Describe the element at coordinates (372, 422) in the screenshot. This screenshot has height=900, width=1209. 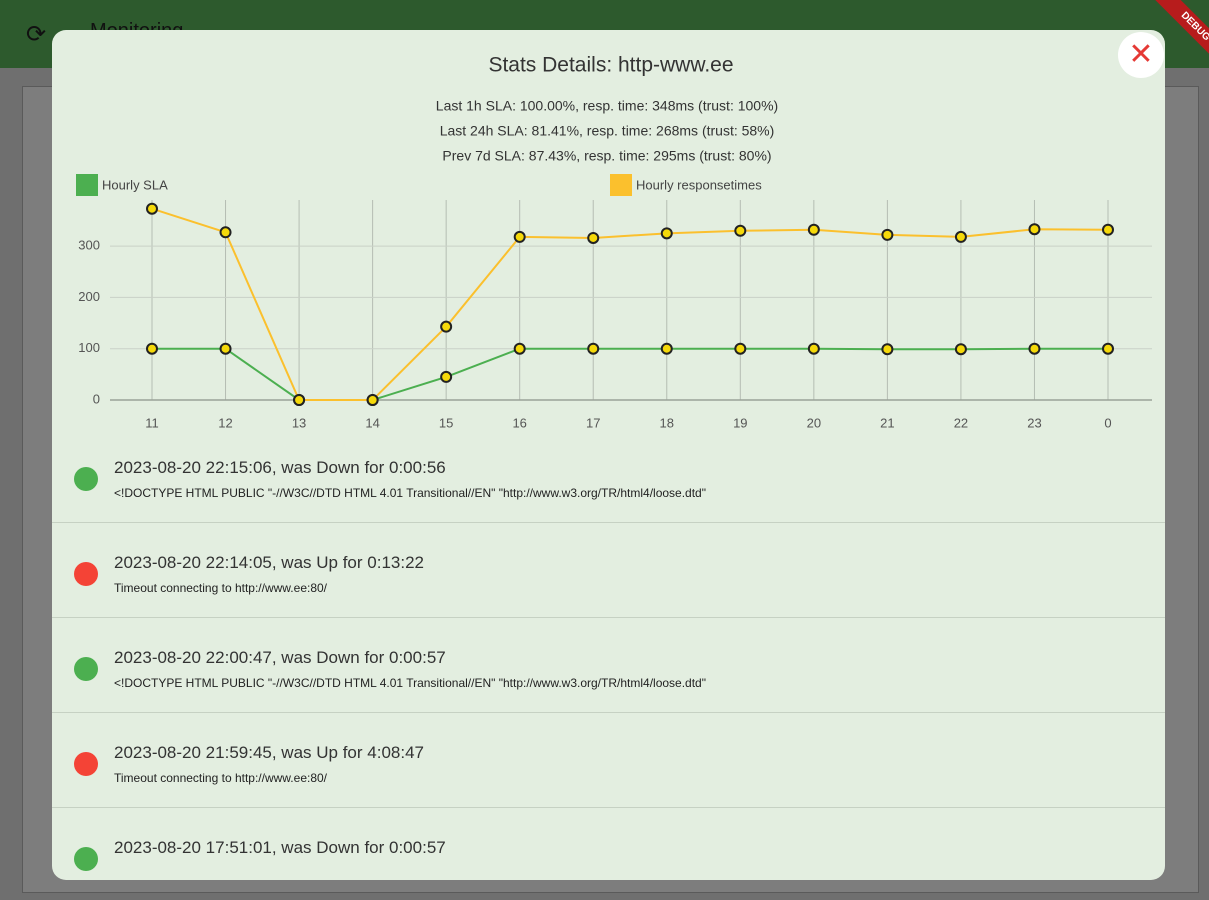
I see `x-tick-label: 14` at that location.